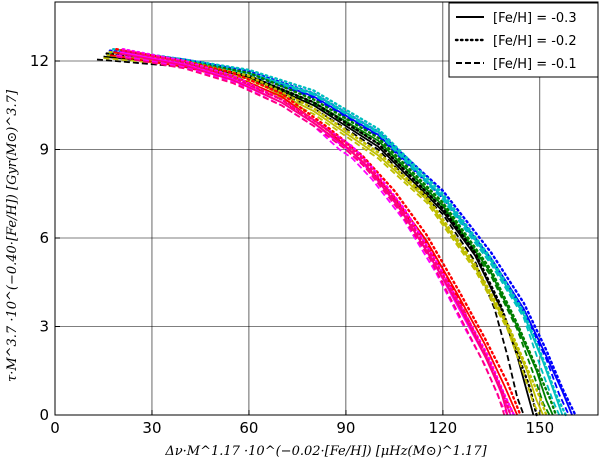 The height and width of the screenshot is (463, 600). I want to click on y-tick-label: 6, so click(44, 238).